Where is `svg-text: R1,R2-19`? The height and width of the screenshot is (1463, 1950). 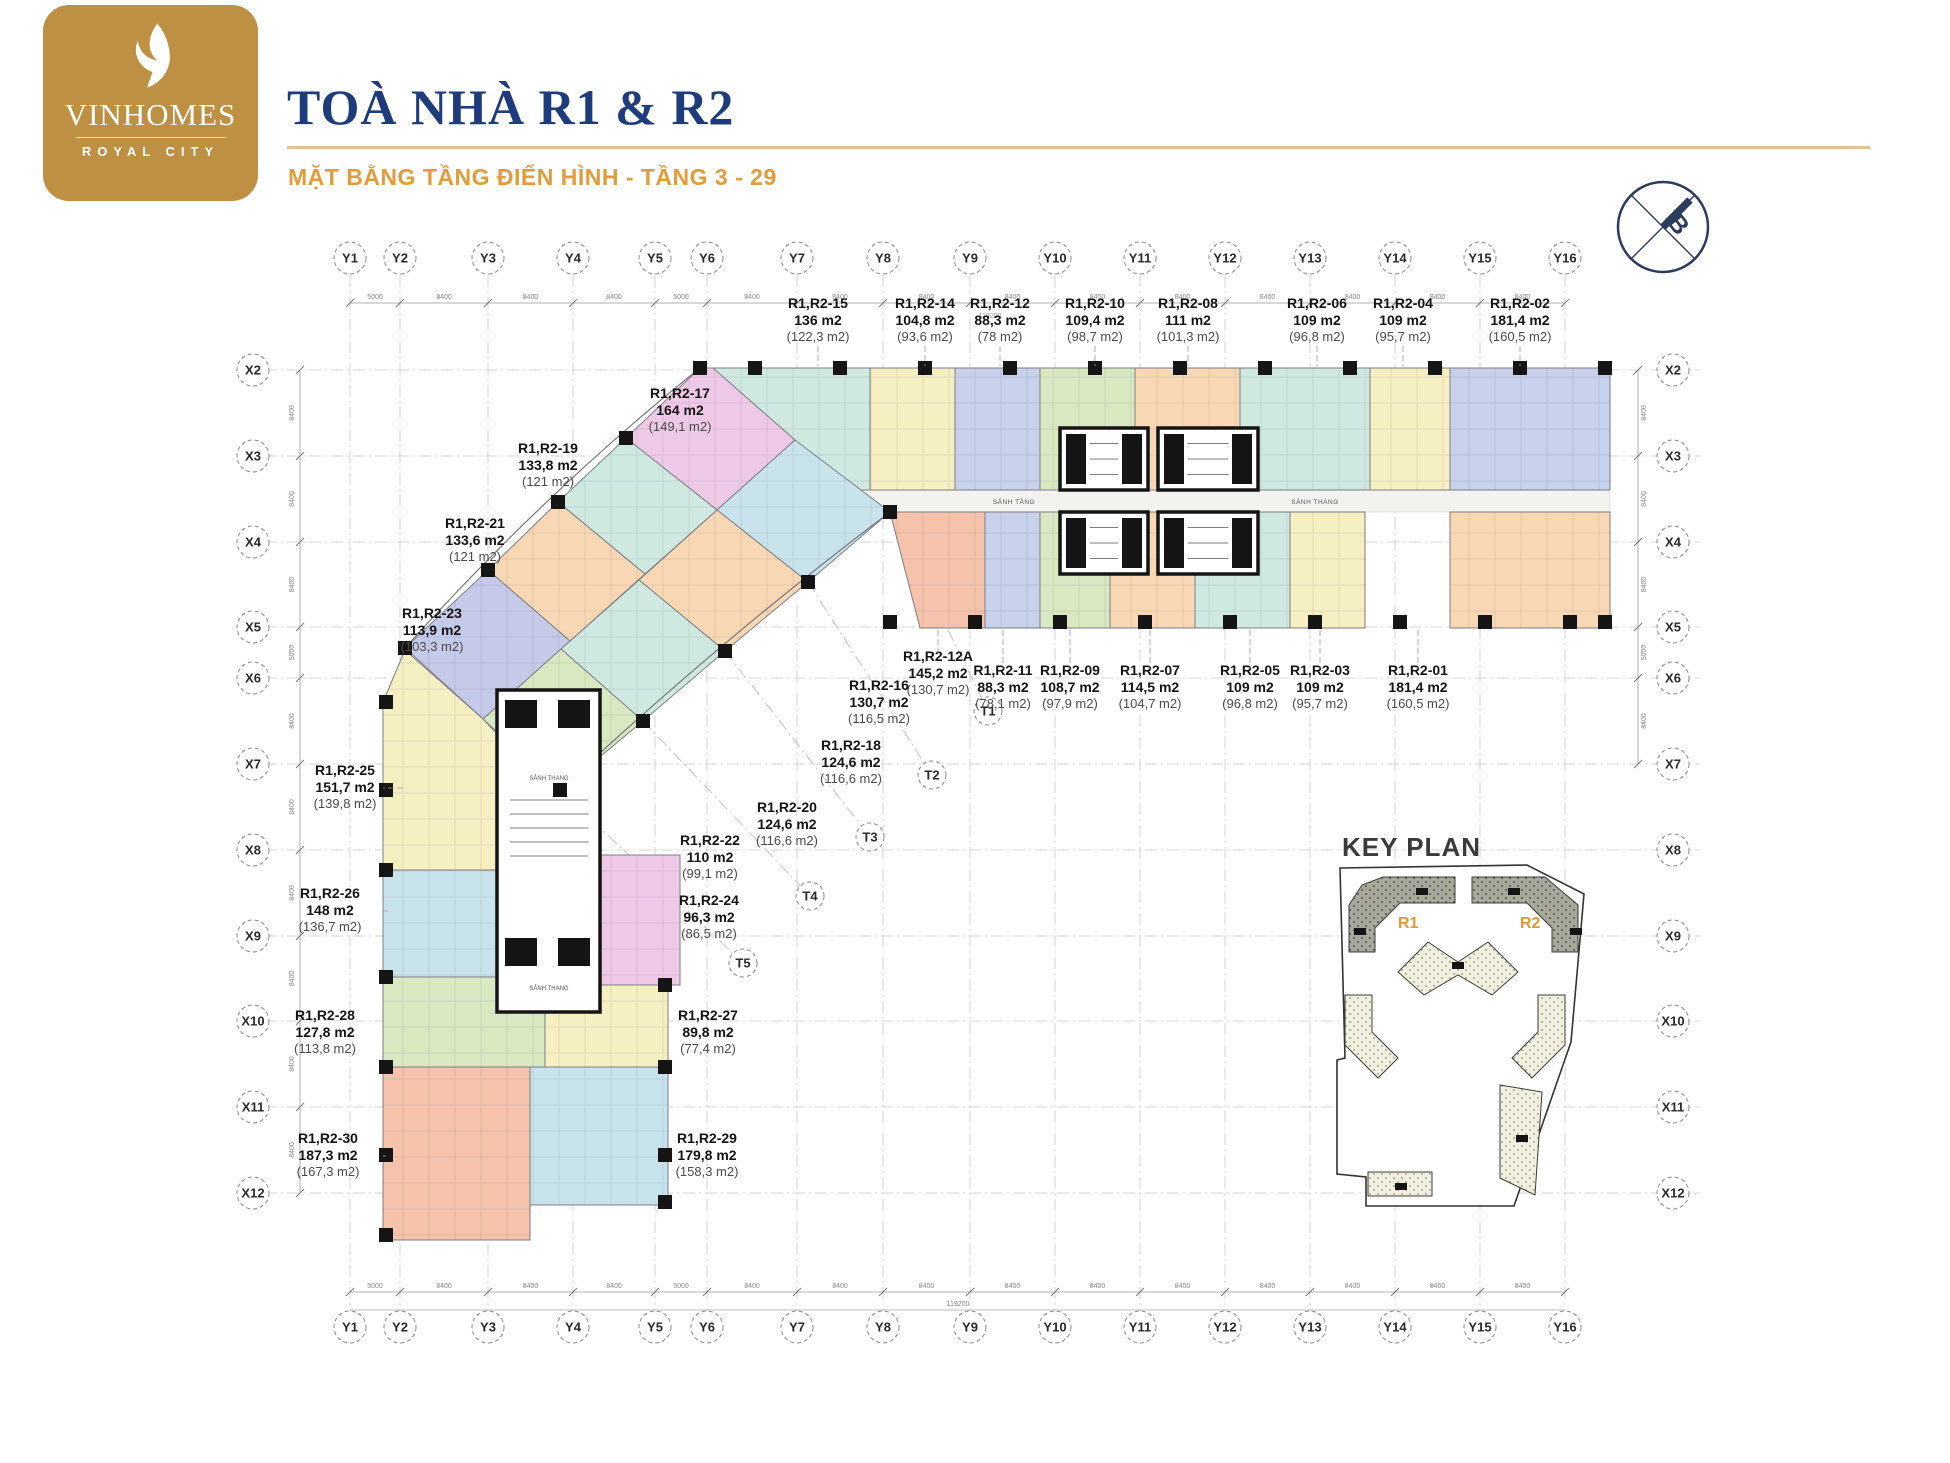
svg-text: R1,R2-19 is located at coordinates (548, 448).